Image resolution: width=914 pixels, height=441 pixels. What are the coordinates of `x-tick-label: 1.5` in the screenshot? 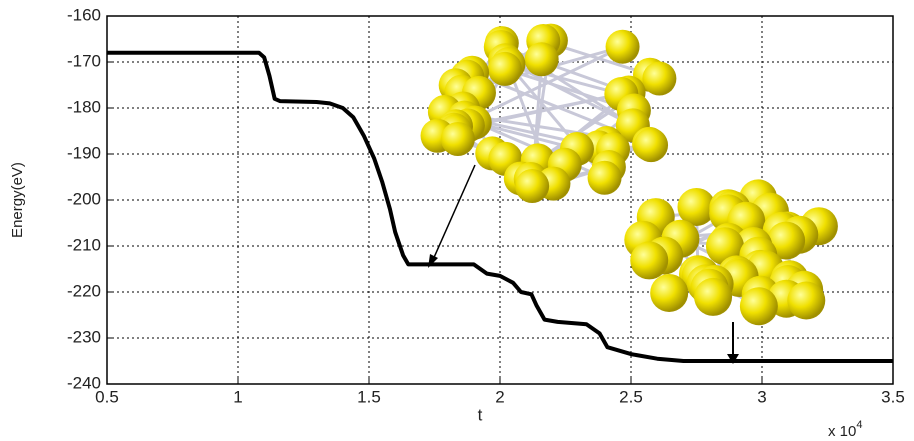 It's located at (369, 396).